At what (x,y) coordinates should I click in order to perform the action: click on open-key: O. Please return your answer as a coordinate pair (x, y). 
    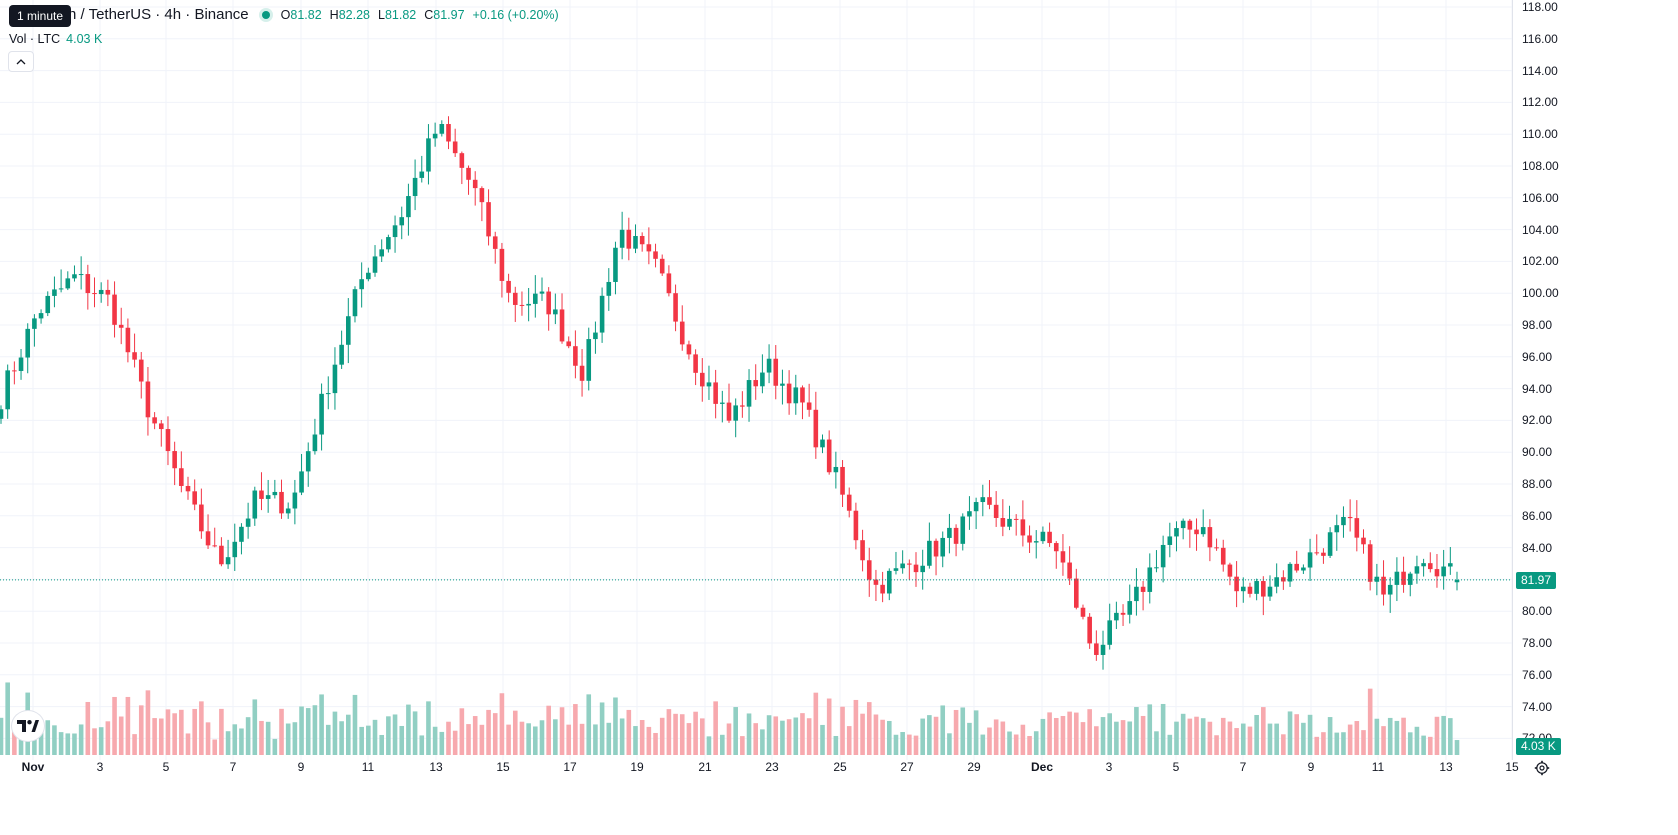
    Looking at the image, I should click on (285, 14).